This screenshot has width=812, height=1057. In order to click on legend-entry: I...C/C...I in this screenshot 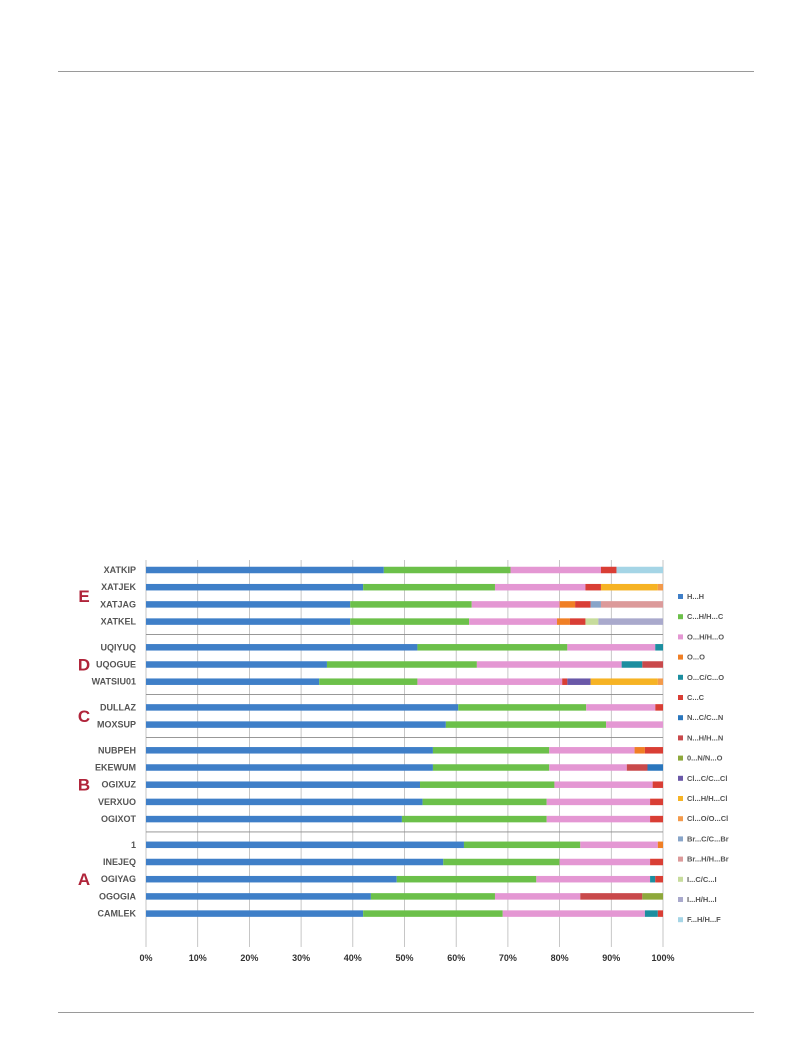, I will do `click(697, 879)`.